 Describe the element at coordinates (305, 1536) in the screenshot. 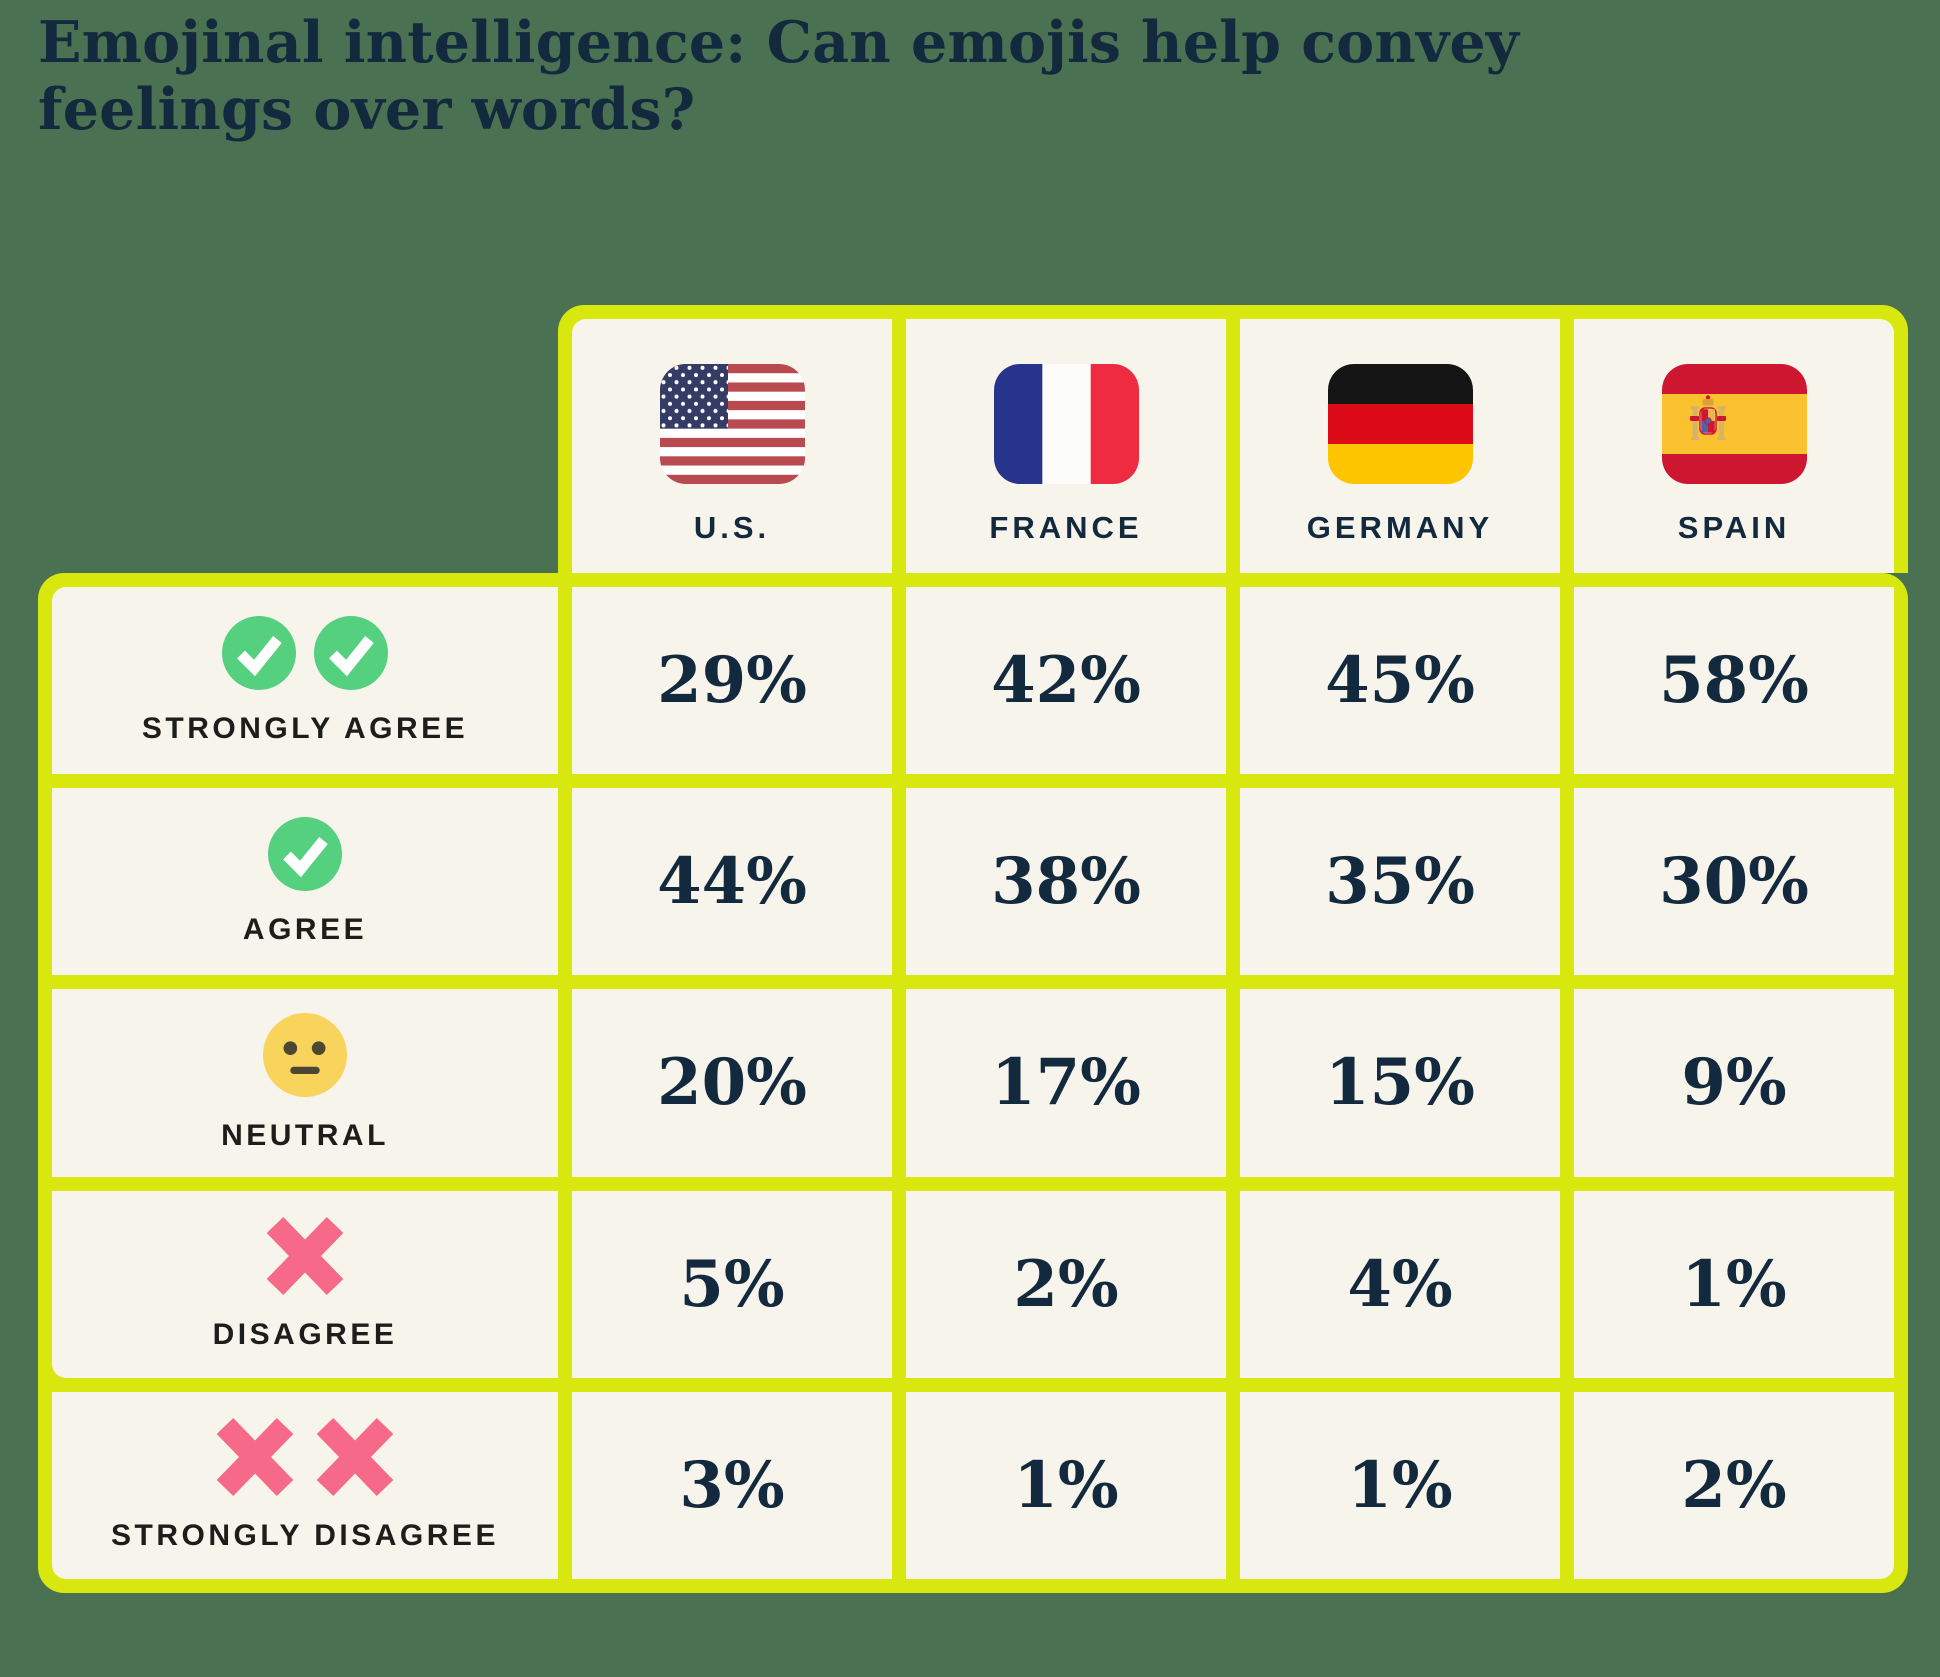

I see `row-label-strongly-disagree: STRONGLY DISAGREE` at that location.